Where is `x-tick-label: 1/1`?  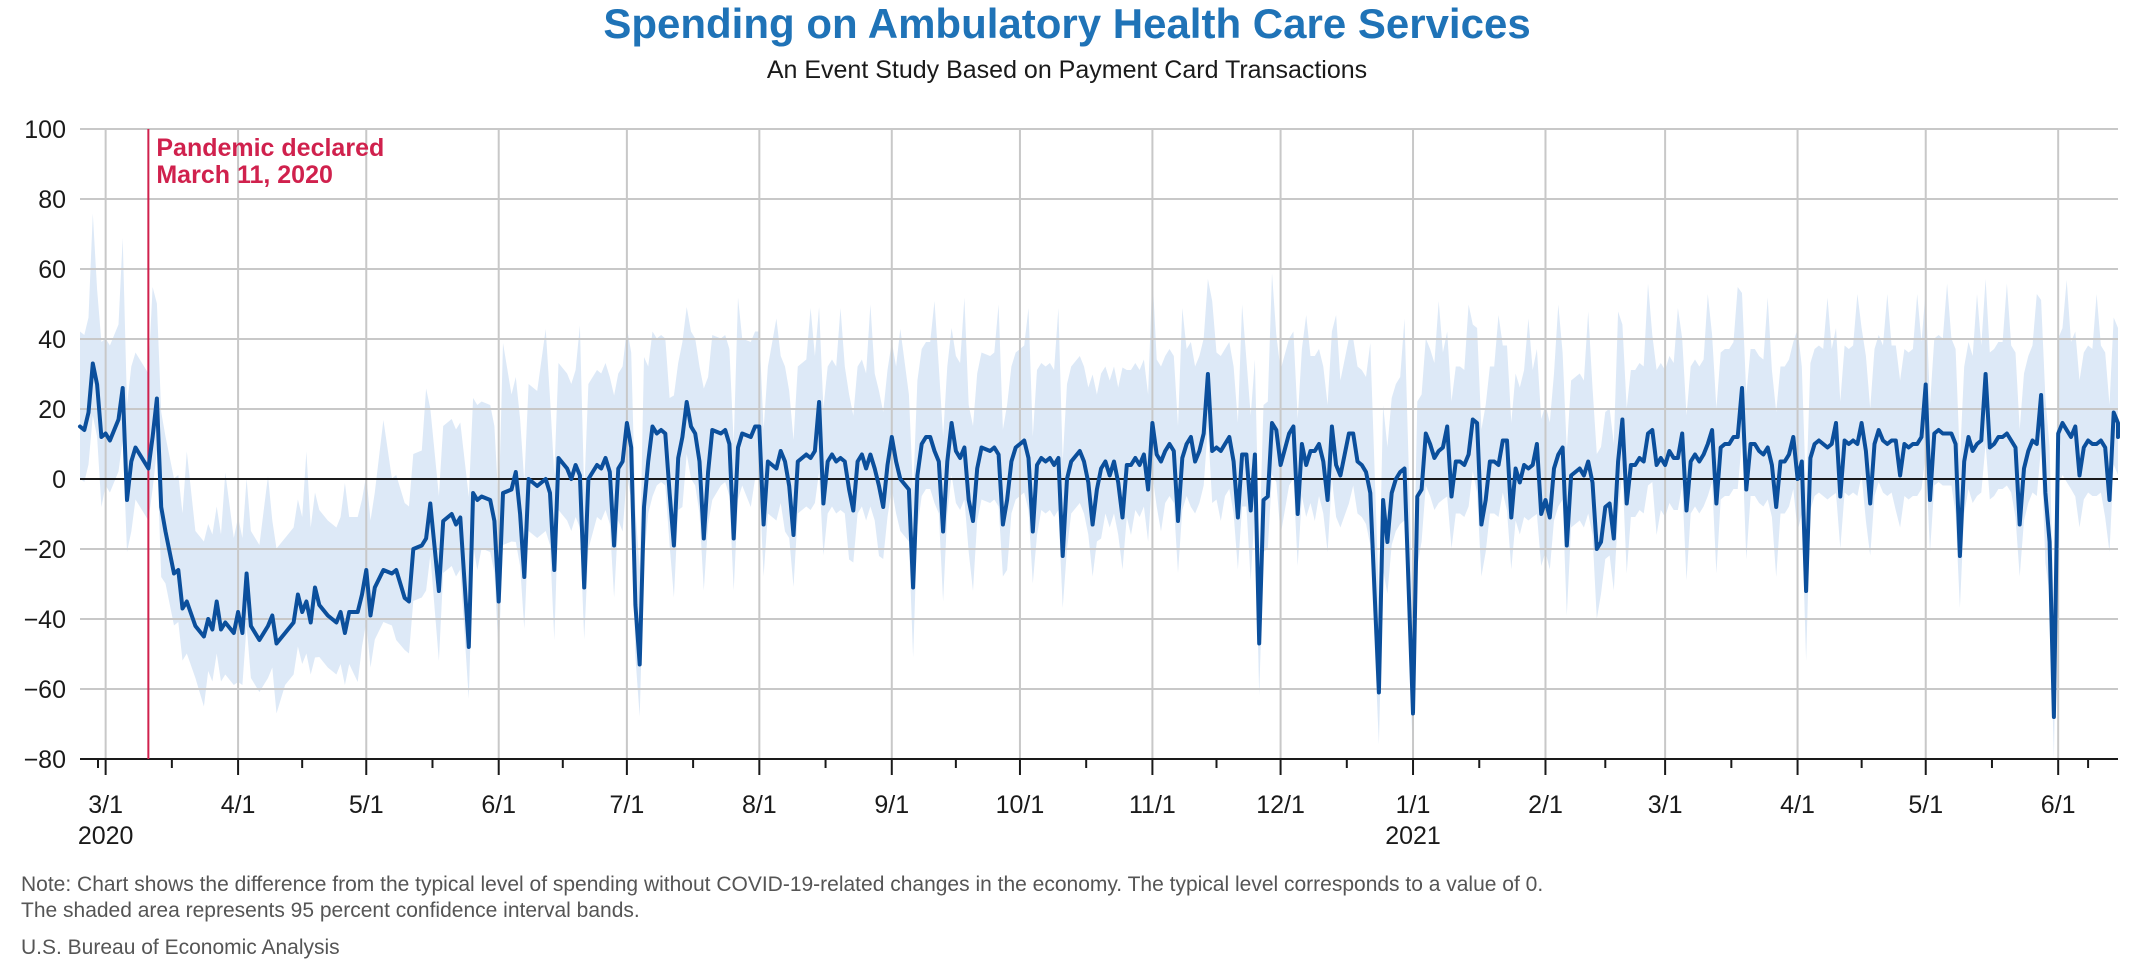 x-tick-label: 1/1 is located at coordinates (1413, 805).